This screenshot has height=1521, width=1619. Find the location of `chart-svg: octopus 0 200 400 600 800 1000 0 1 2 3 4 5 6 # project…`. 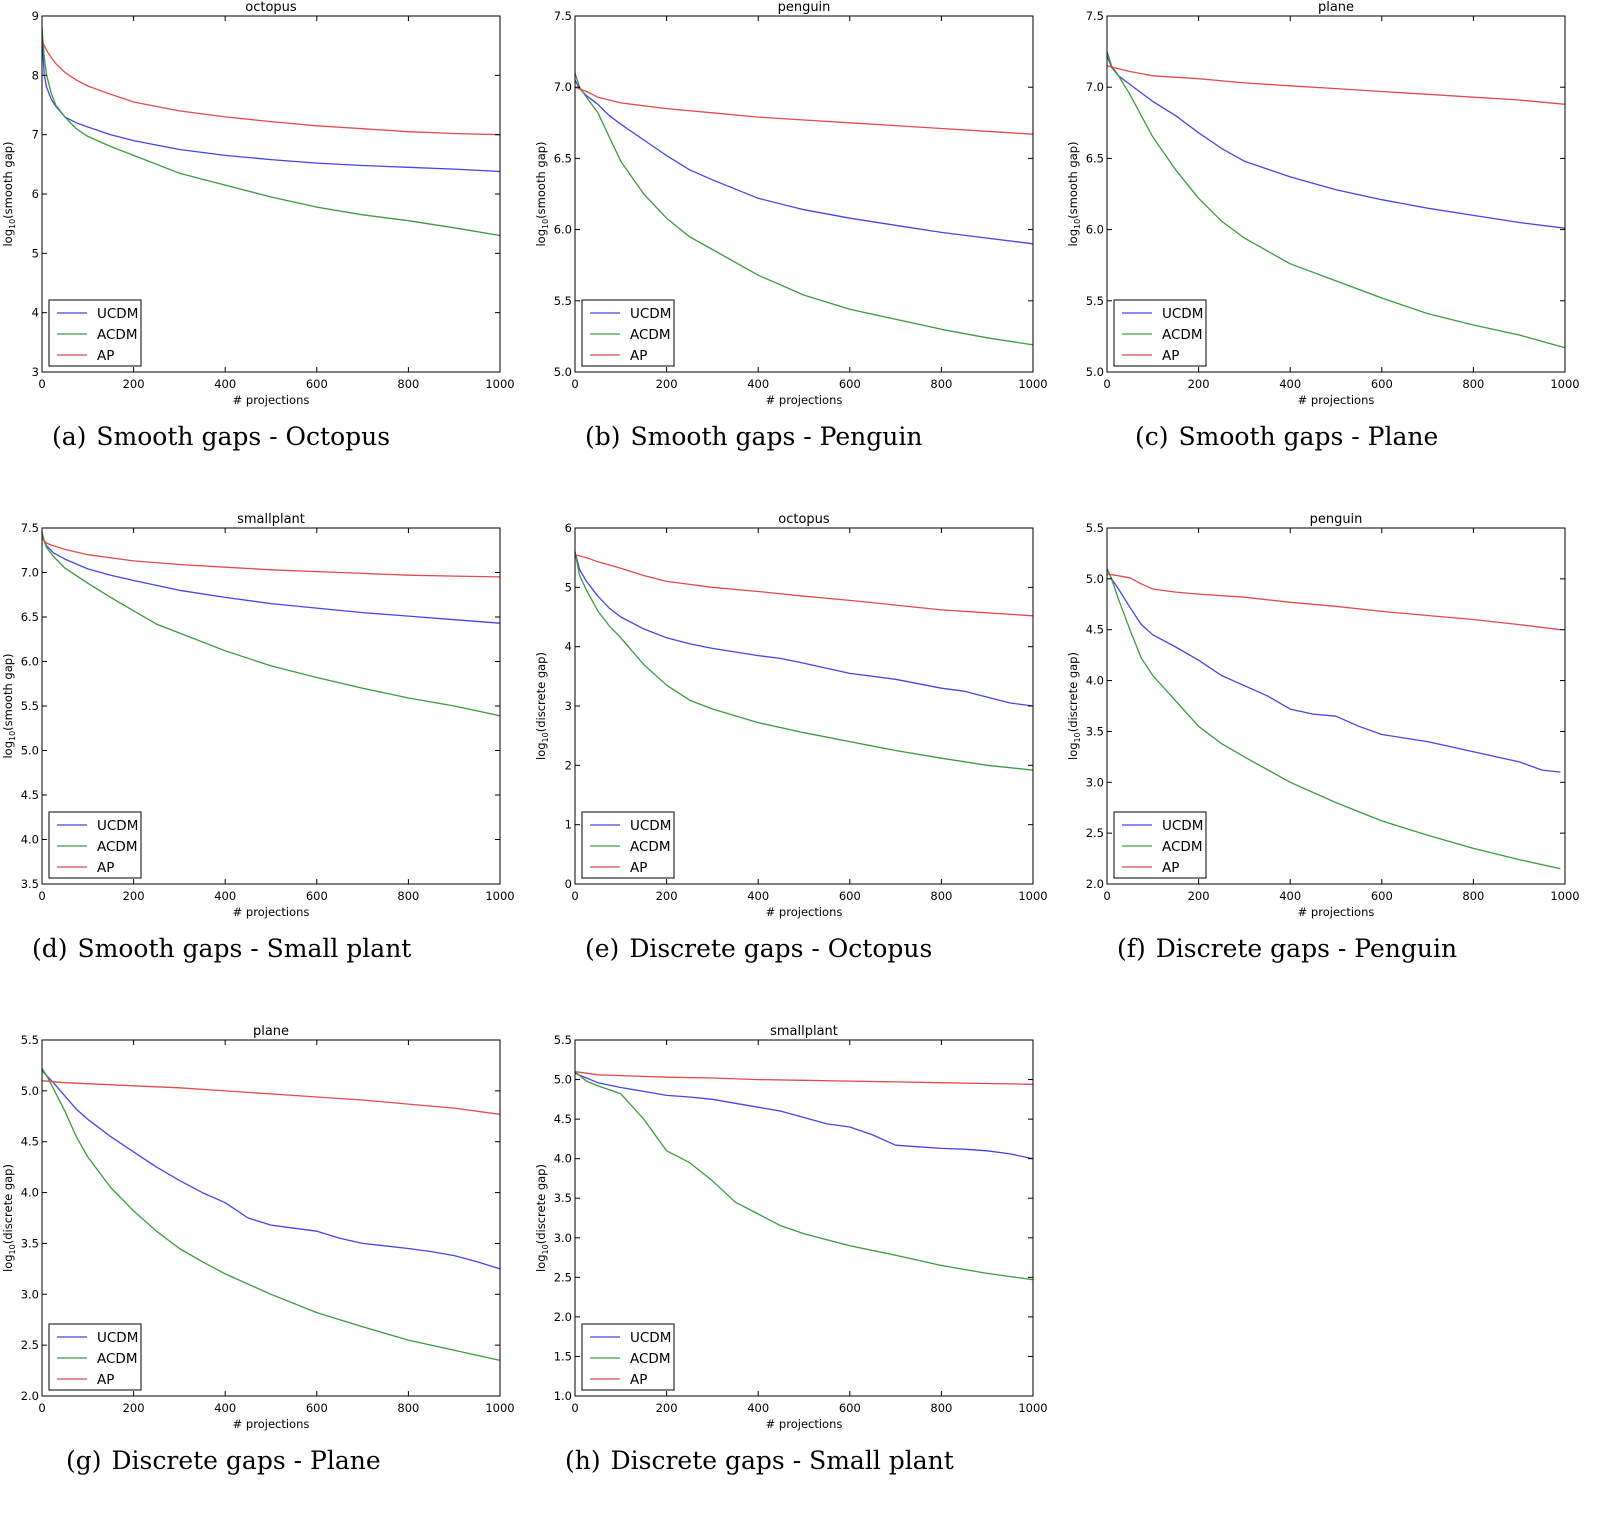

chart-svg: octopus 0 200 400 600 800 1000 0 1 2 3 4 5 6 # project… is located at coordinates (791, 715).